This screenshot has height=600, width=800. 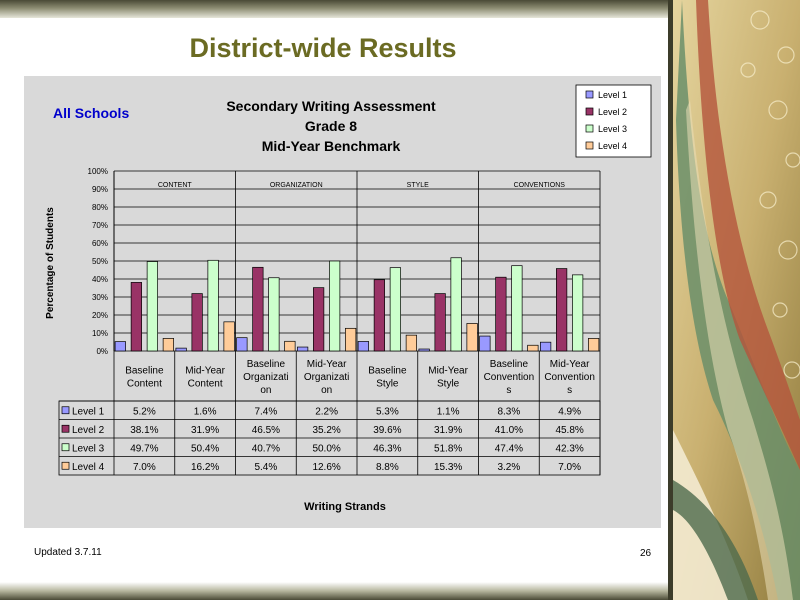 I want to click on chart-title-line: Secondary Writing Assessment, so click(x=331, y=106).